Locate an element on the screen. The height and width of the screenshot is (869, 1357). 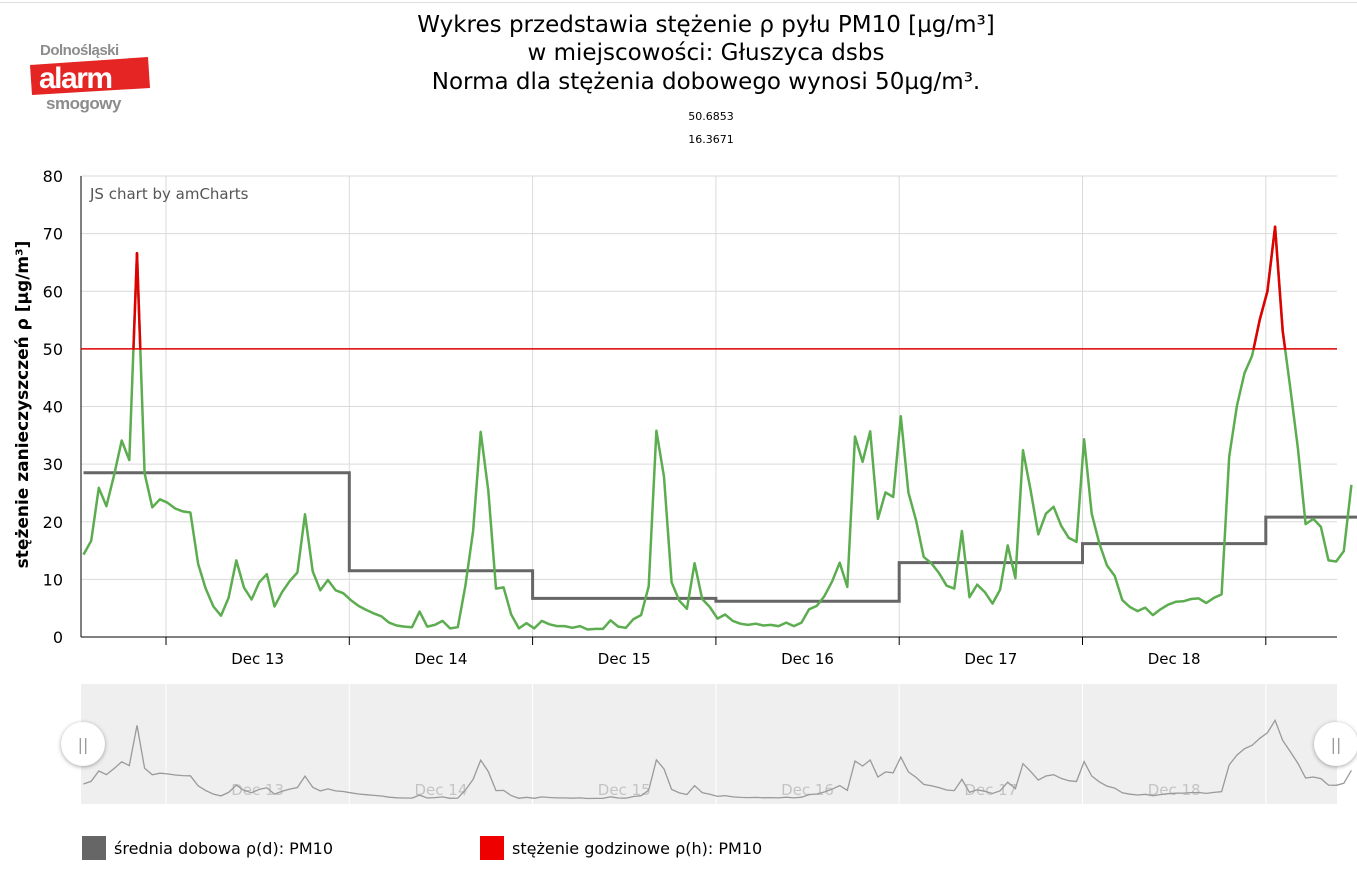
svg-text: smogowy is located at coordinates (84, 103).